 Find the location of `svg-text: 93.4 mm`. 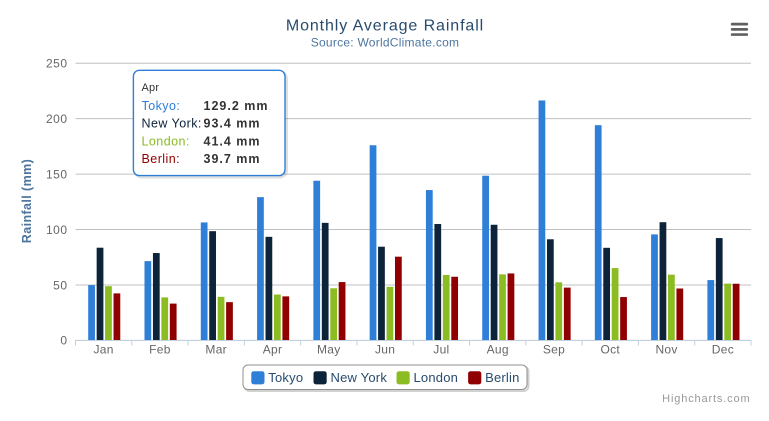

svg-text: 93.4 mm is located at coordinates (232, 124).